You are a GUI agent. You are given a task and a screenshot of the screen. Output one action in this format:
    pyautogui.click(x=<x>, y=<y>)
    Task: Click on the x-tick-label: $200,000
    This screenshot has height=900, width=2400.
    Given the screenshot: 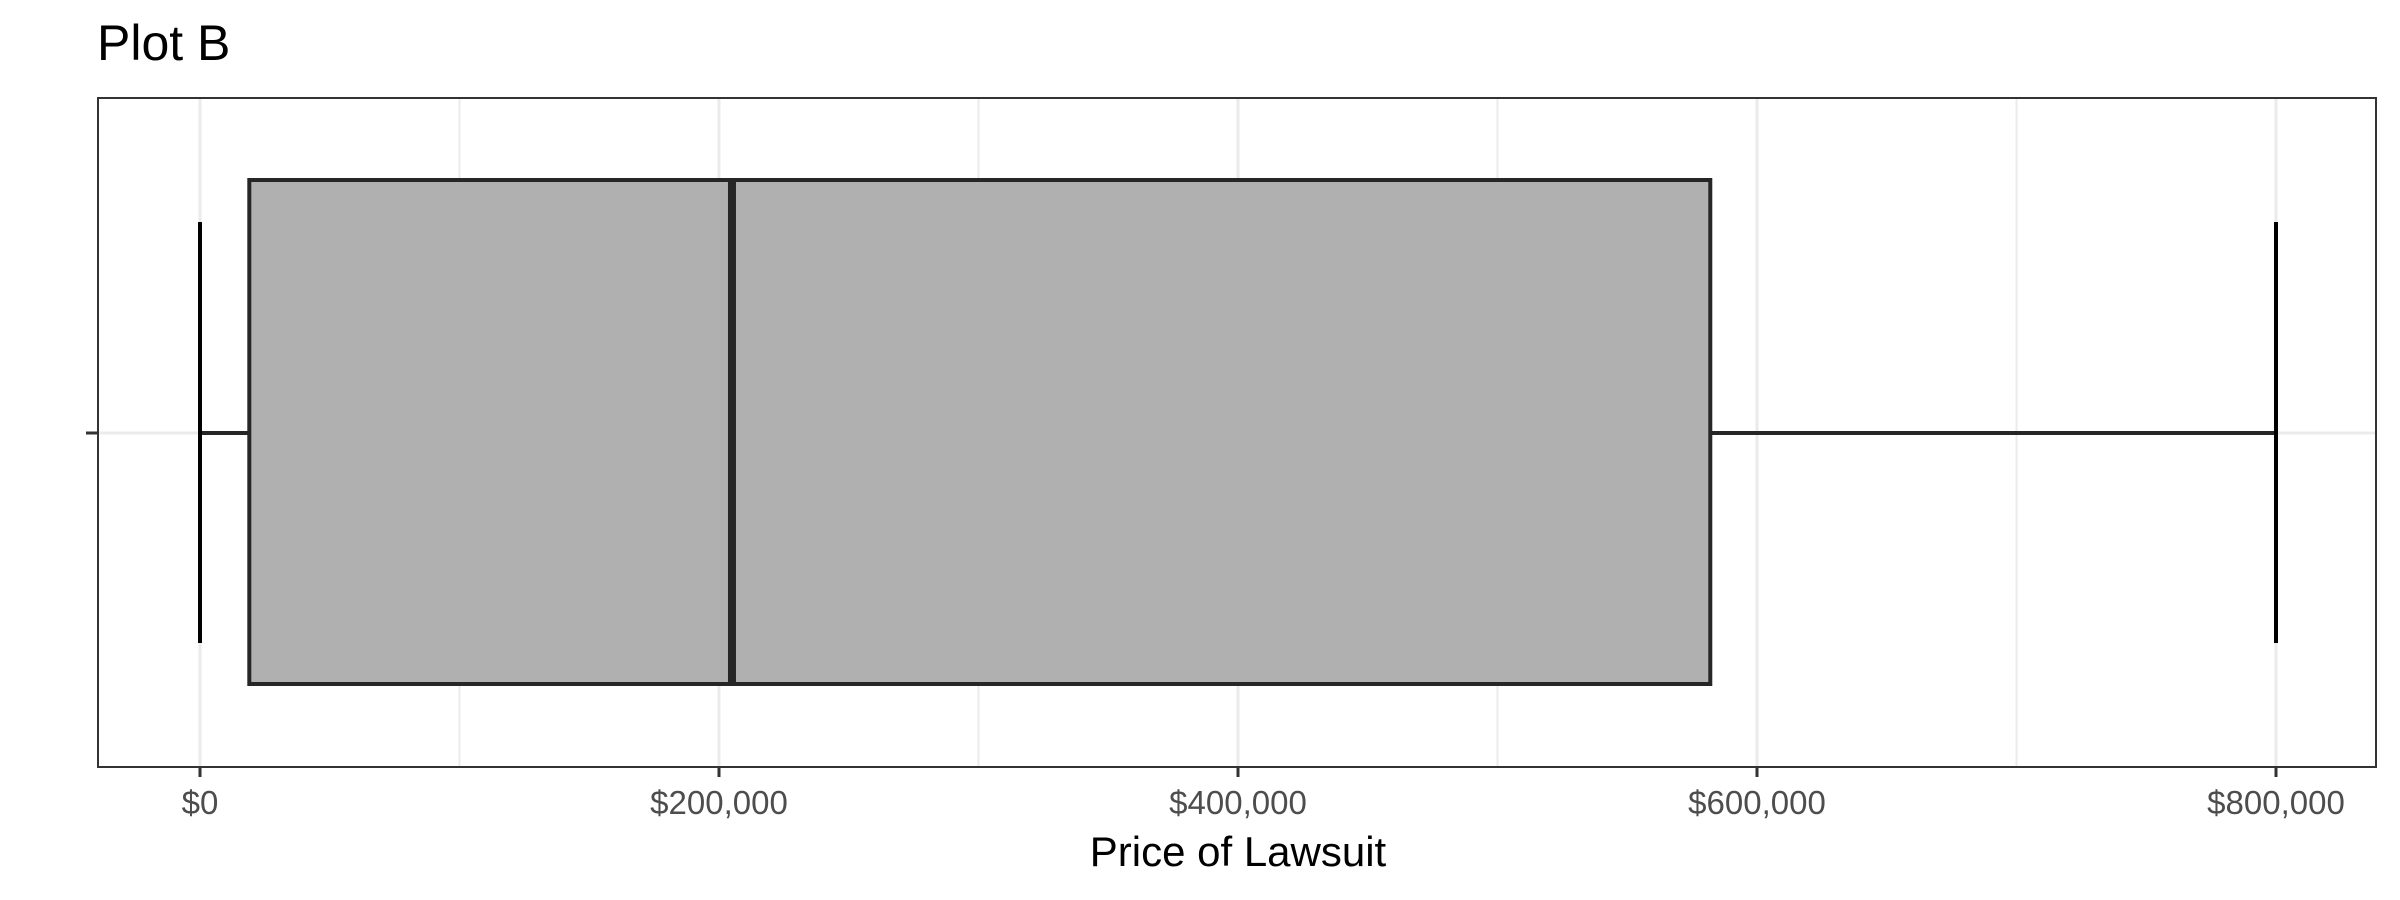 What is the action you would take?
    pyautogui.click(x=719, y=802)
    